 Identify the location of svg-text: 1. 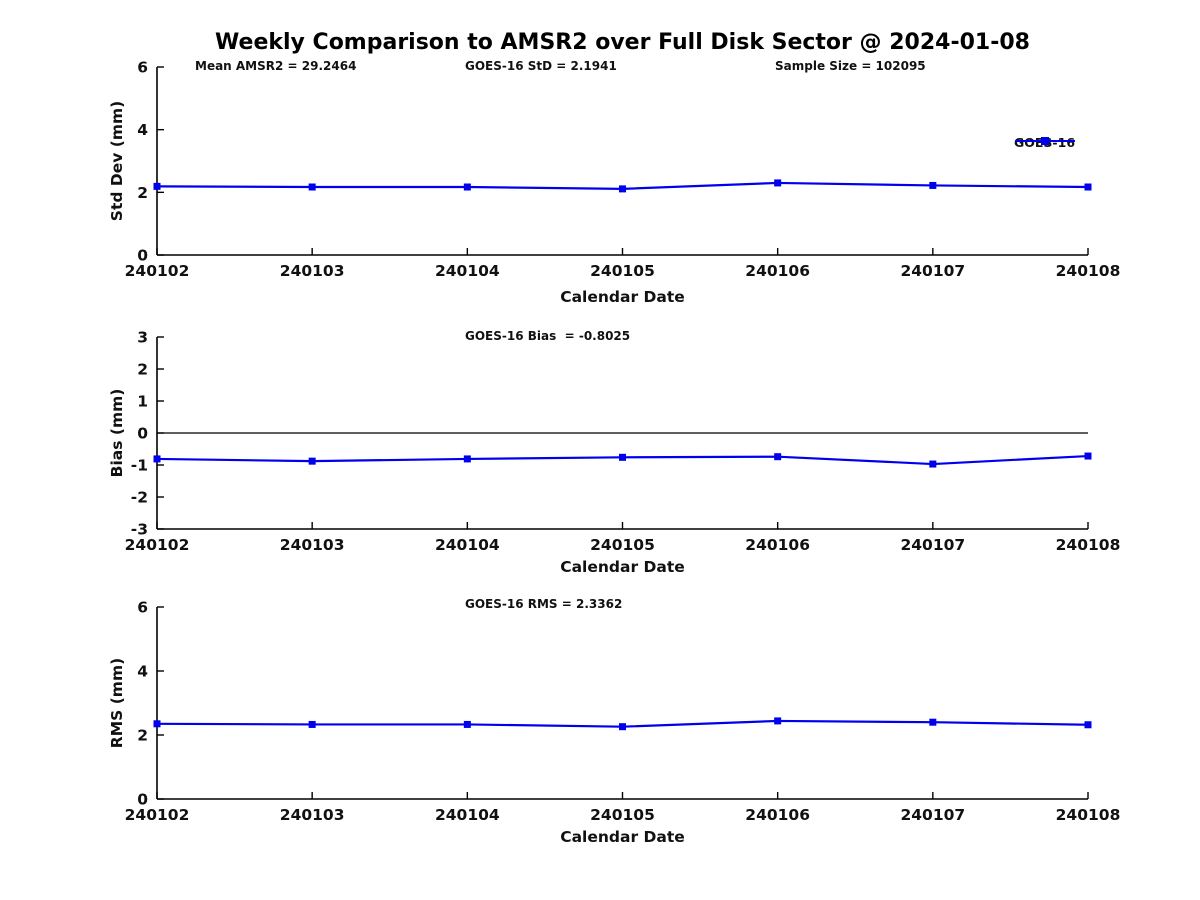
(142, 402).